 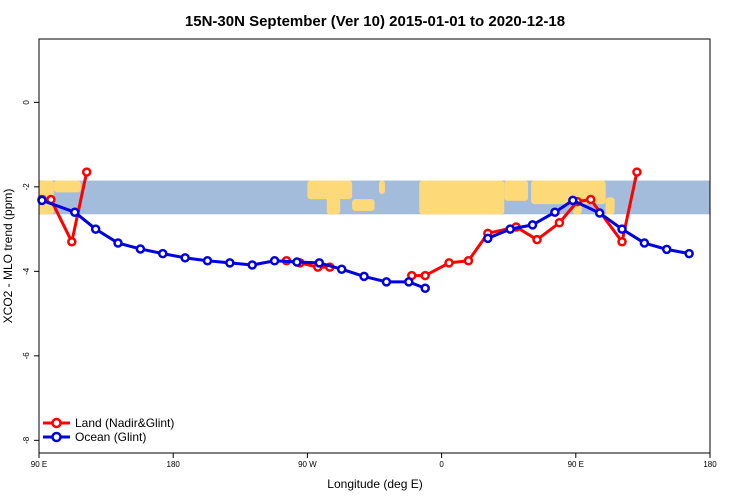 What do you see at coordinates (26, 187) in the screenshot?
I see `y-tick-label: -2` at bounding box center [26, 187].